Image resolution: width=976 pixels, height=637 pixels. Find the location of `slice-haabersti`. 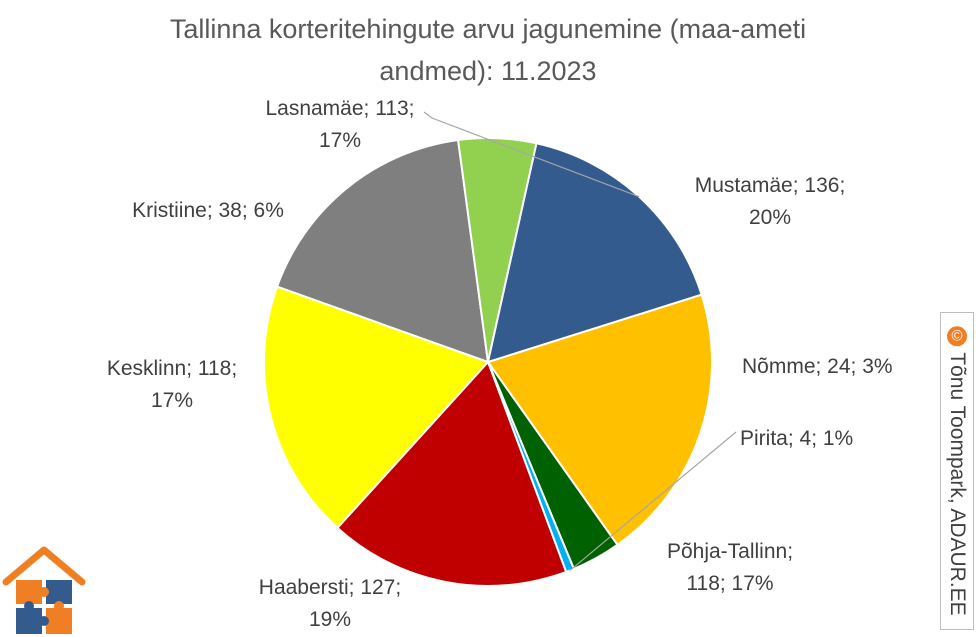

slice-haabersti is located at coordinates (376, 407).